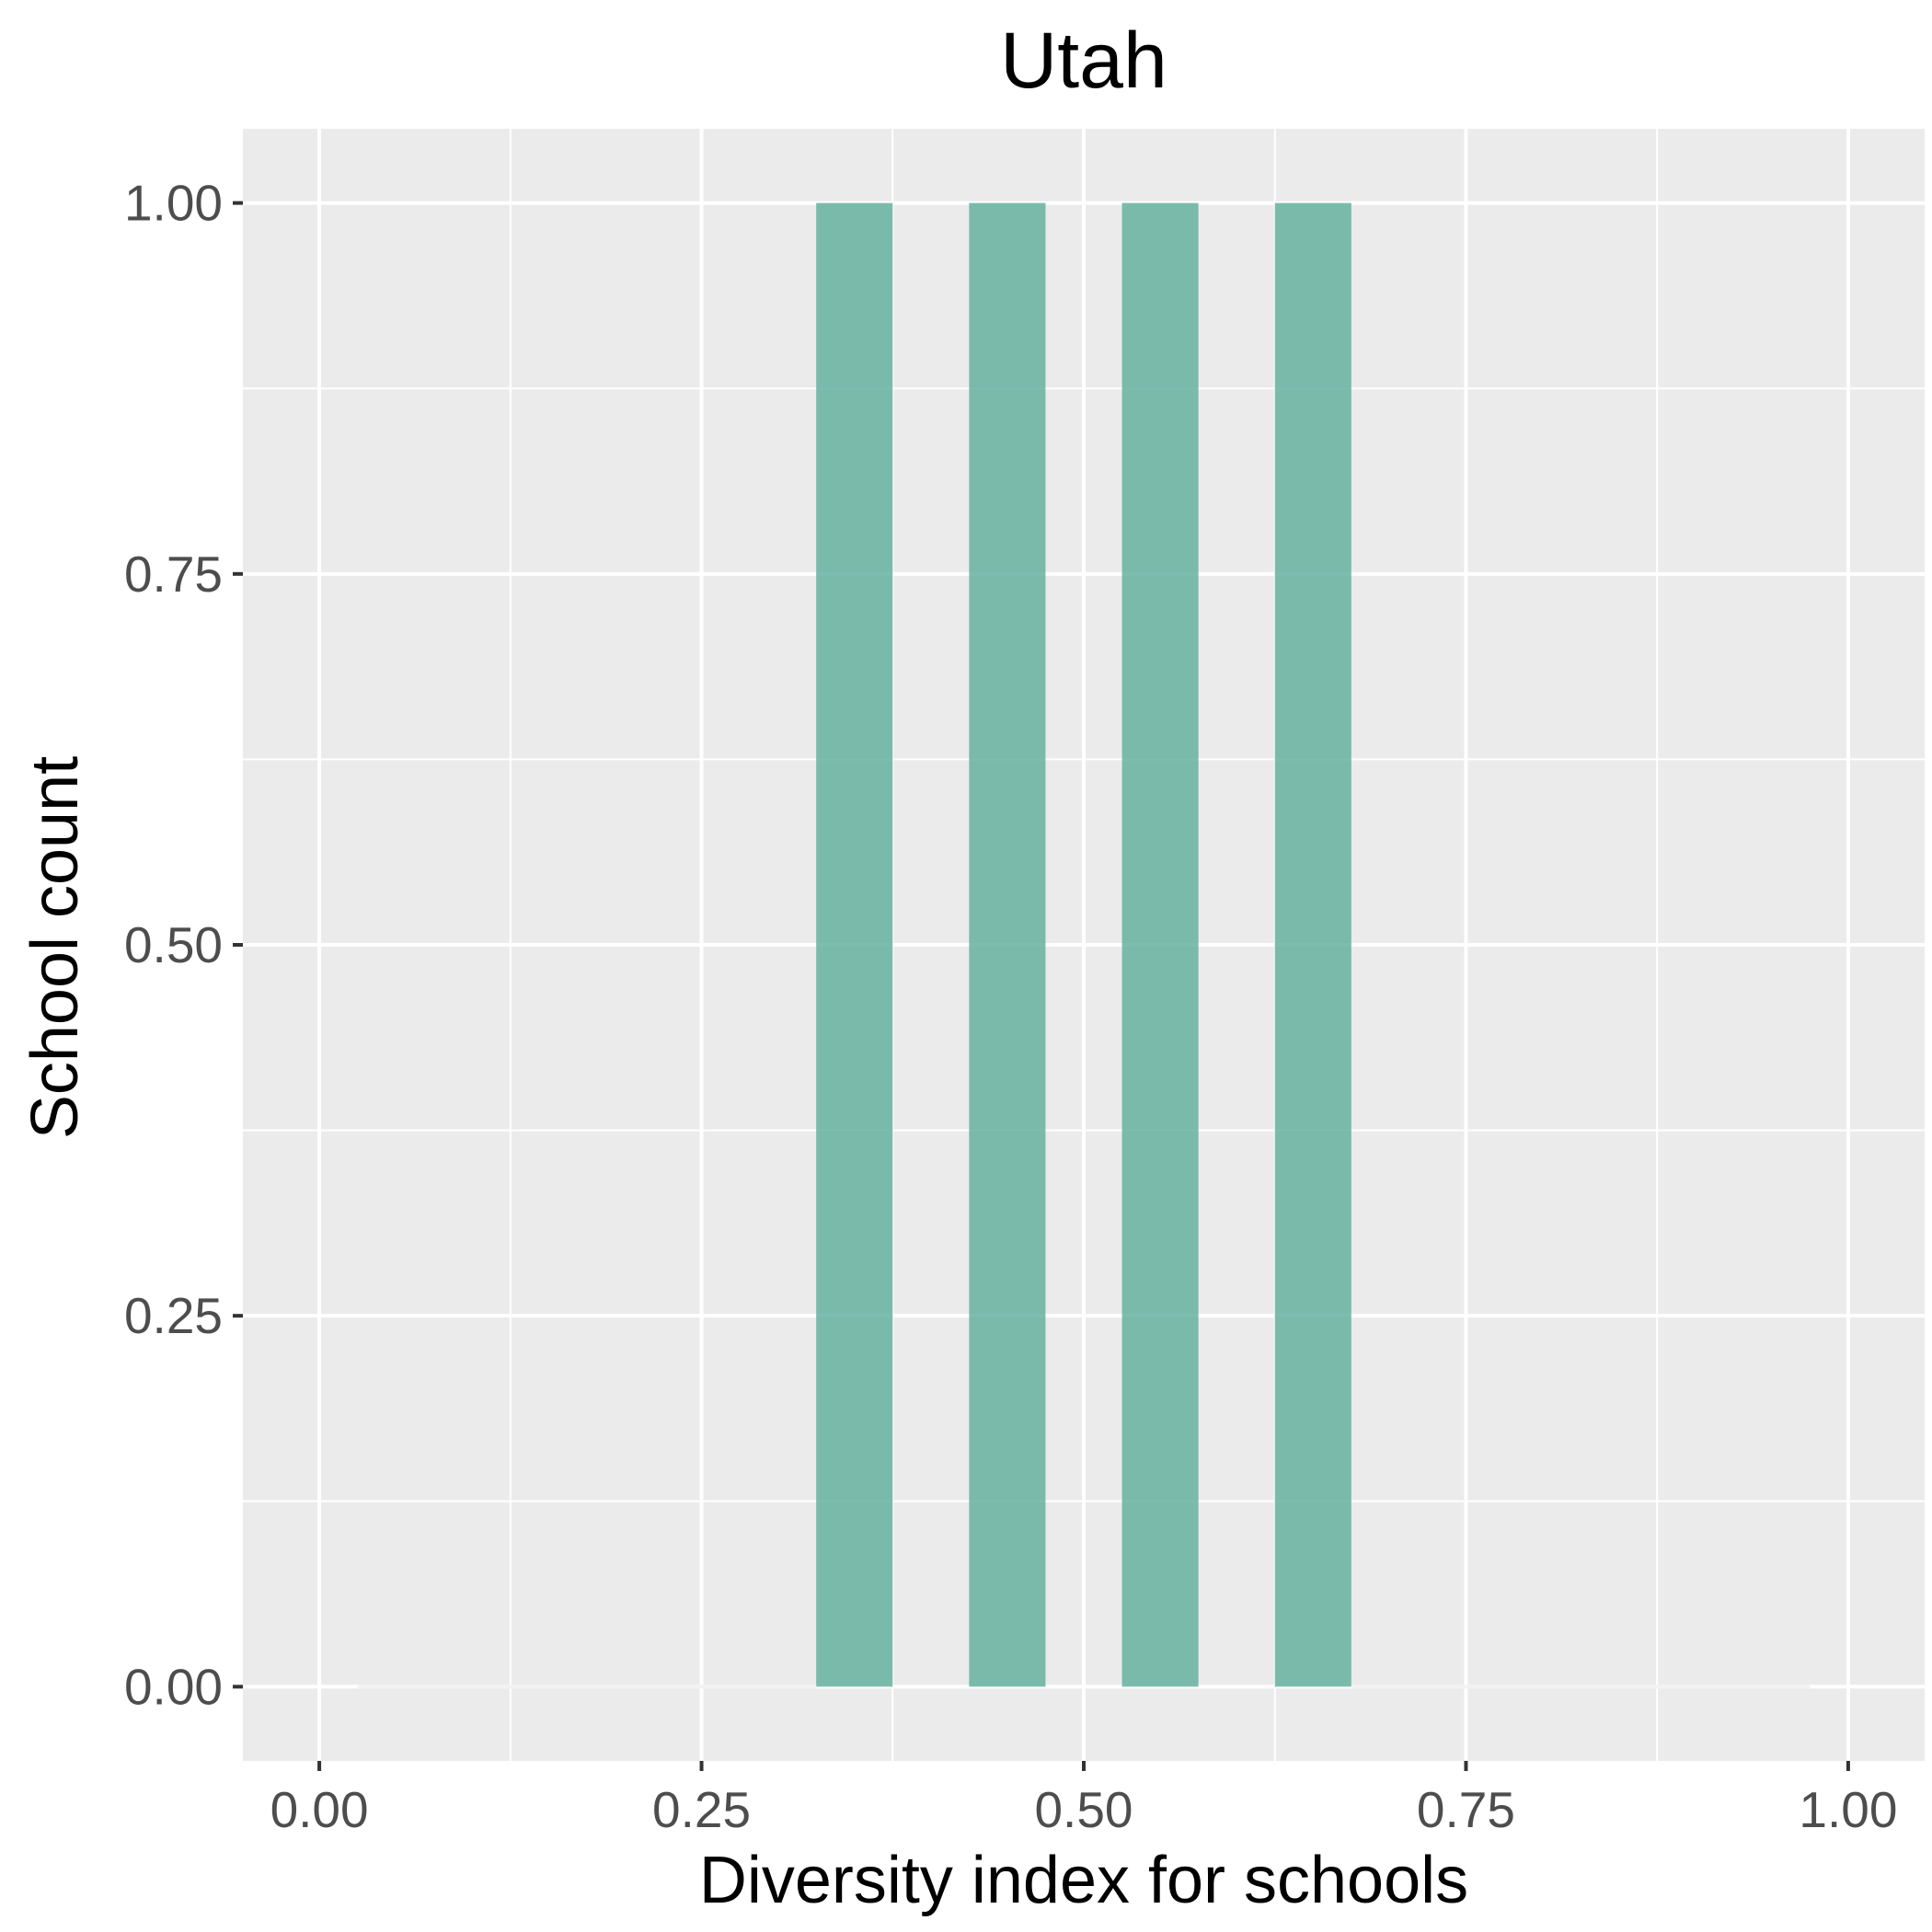  Describe the element at coordinates (55, 947) in the screenshot. I see `y-axis-title: School count` at that location.